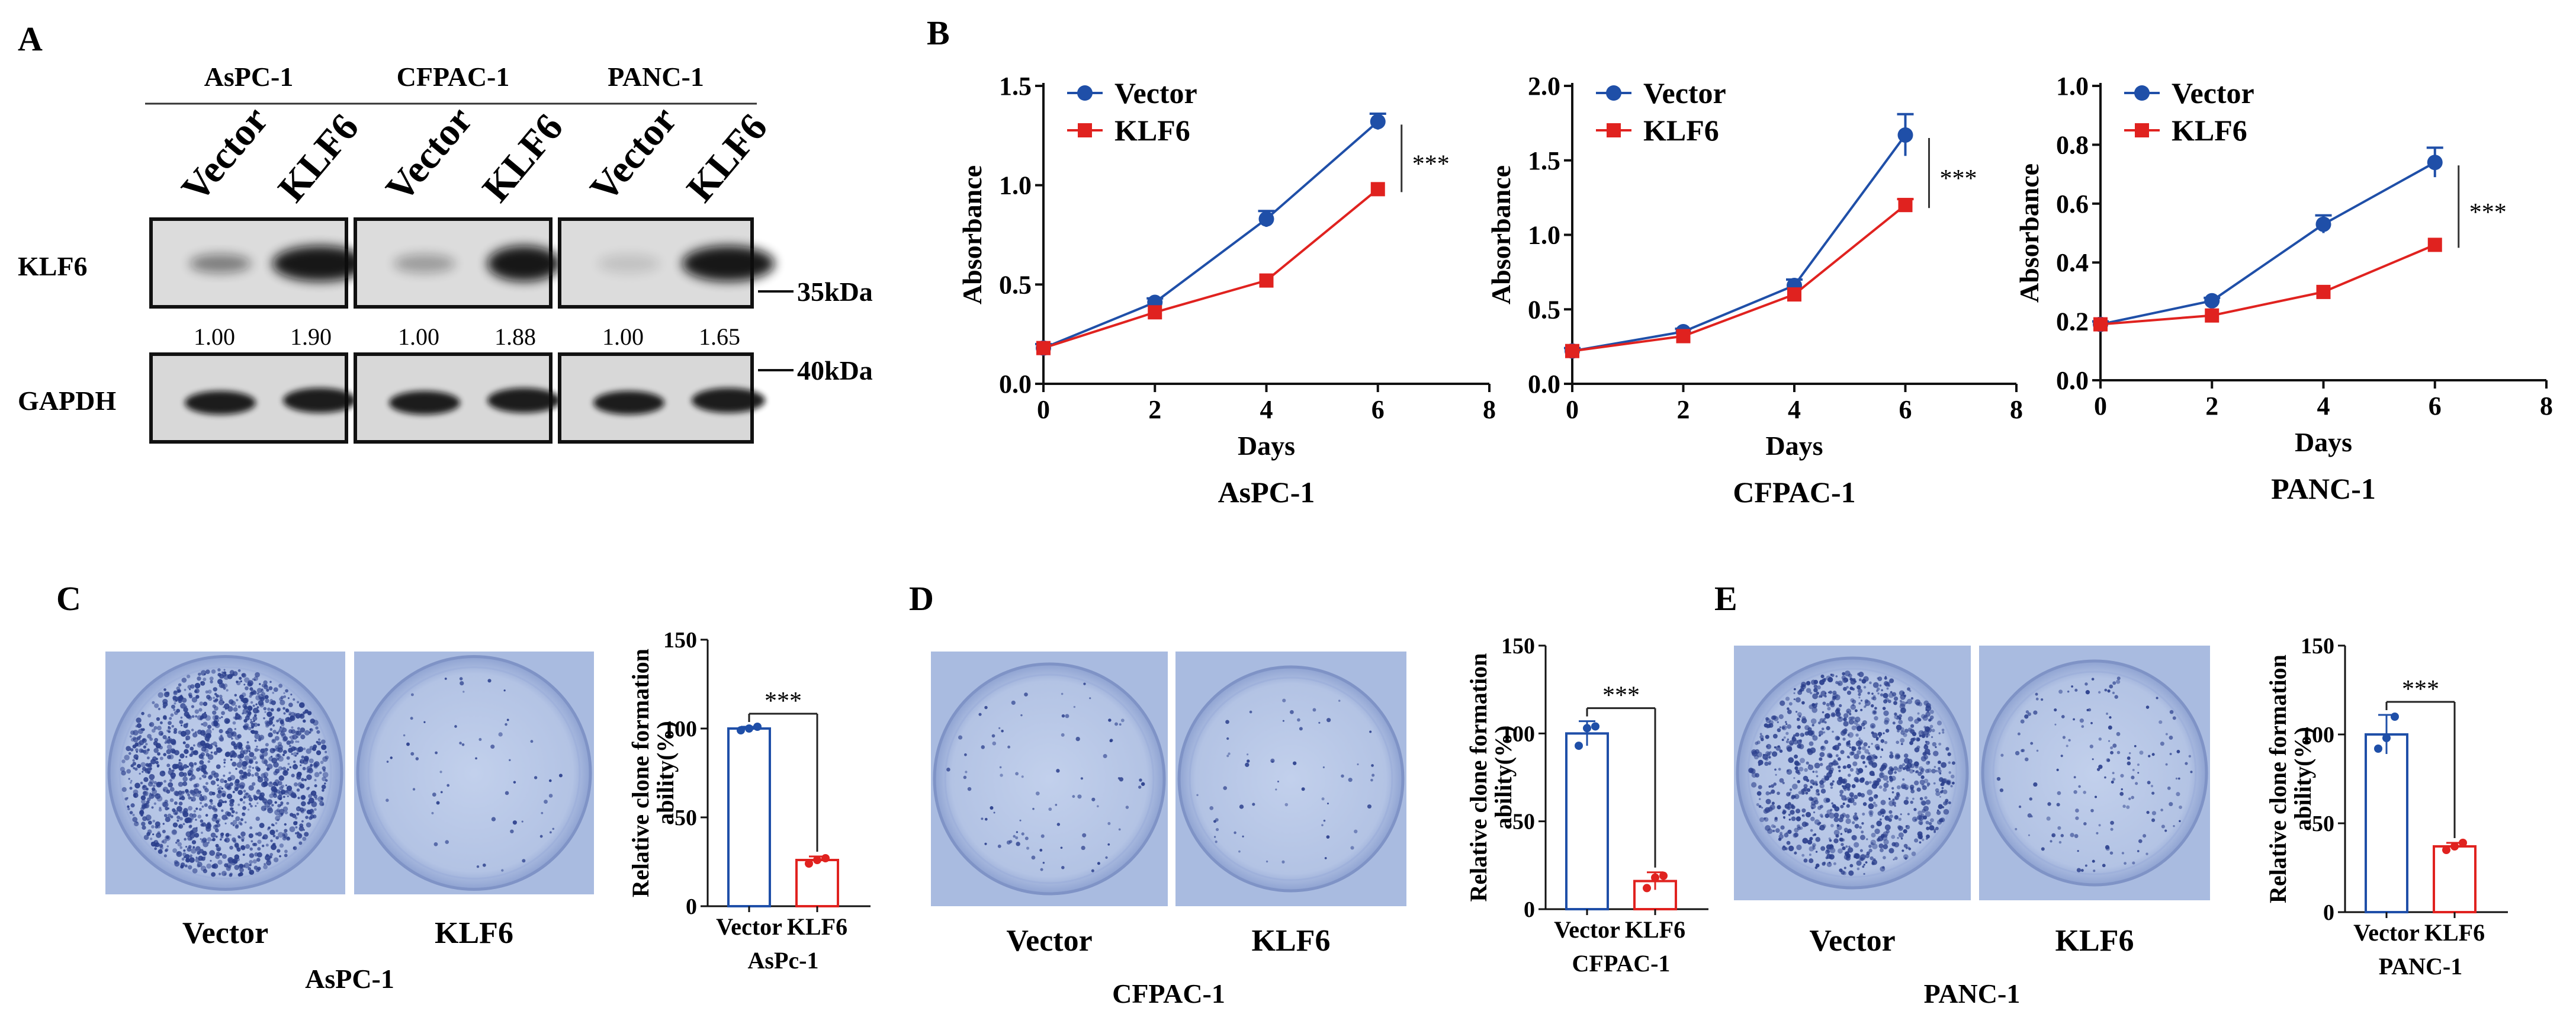 The image size is (2576, 1030). Describe the element at coordinates (1663, 876) in the screenshot. I see `bar-data-point` at that location.